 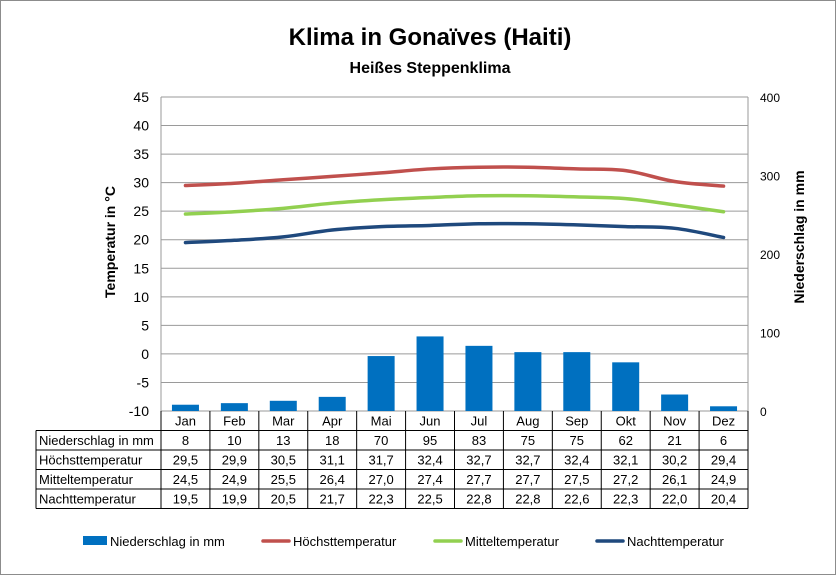 What do you see at coordinates (234, 499) in the screenshot?
I see `table-cell: 19,9` at bounding box center [234, 499].